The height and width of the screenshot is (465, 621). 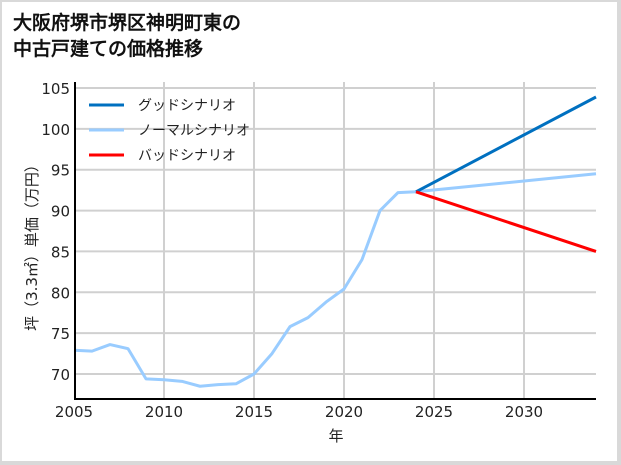 What do you see at coordinates (32, 244) in the screenshot?
I see `y-axis-label: 坪（3.3㎡）単価（万円）` at bounding box center [32, 244].